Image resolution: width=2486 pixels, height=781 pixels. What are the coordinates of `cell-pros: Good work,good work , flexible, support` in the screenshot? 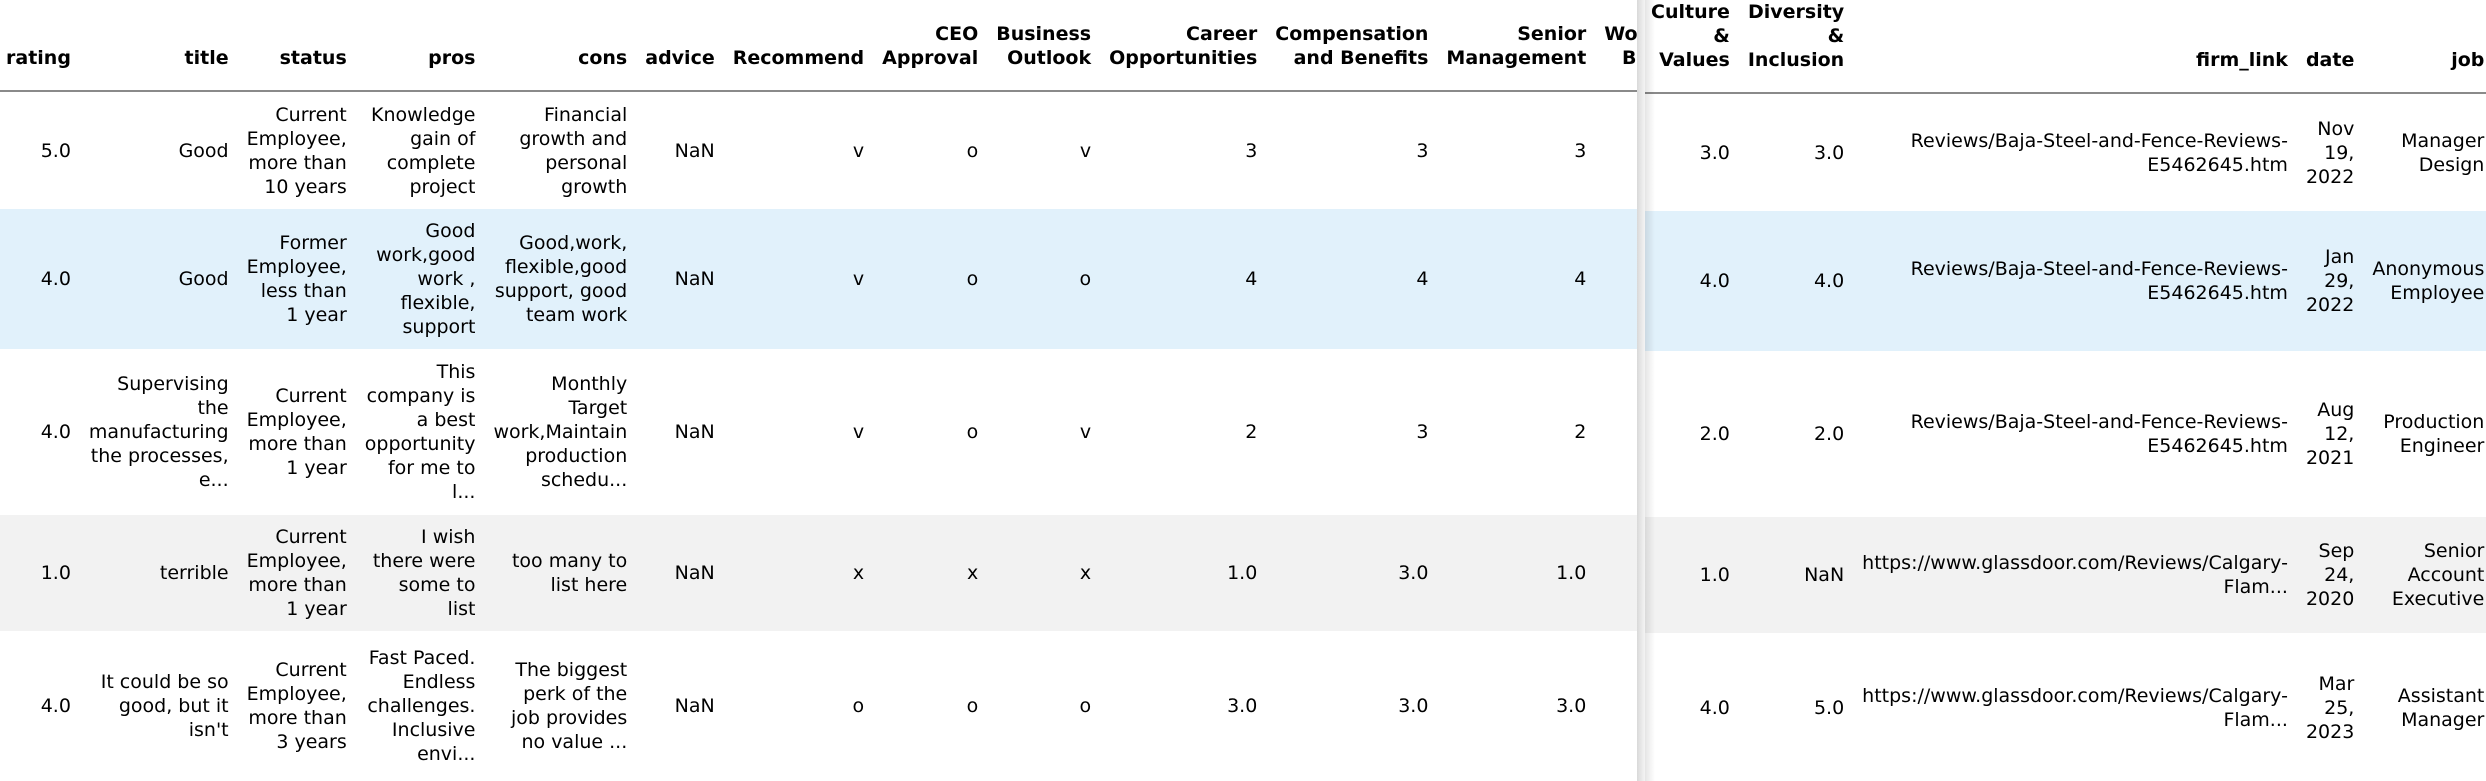 It's located at (423, 279).